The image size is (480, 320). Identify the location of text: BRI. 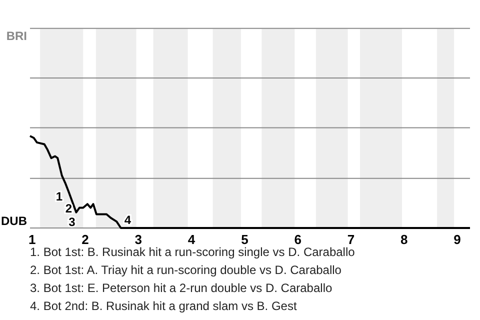
(16, 36).